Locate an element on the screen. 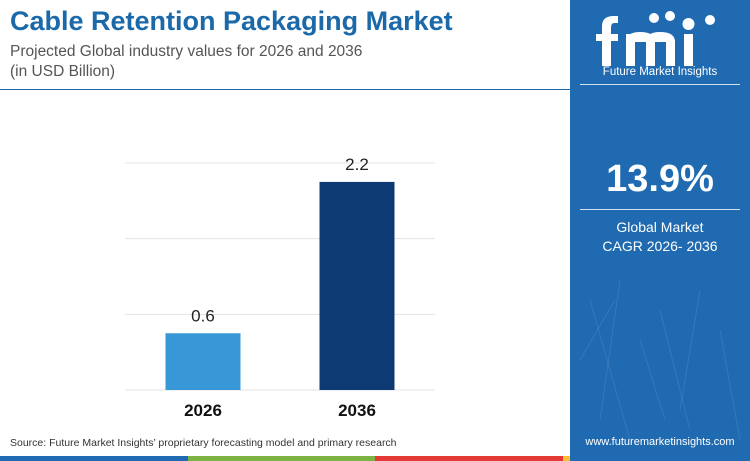 This screenshot has width=750, height=461. cagr-label-line-2: CAGR 2026- 2036 is located at coordinates (660, 246).